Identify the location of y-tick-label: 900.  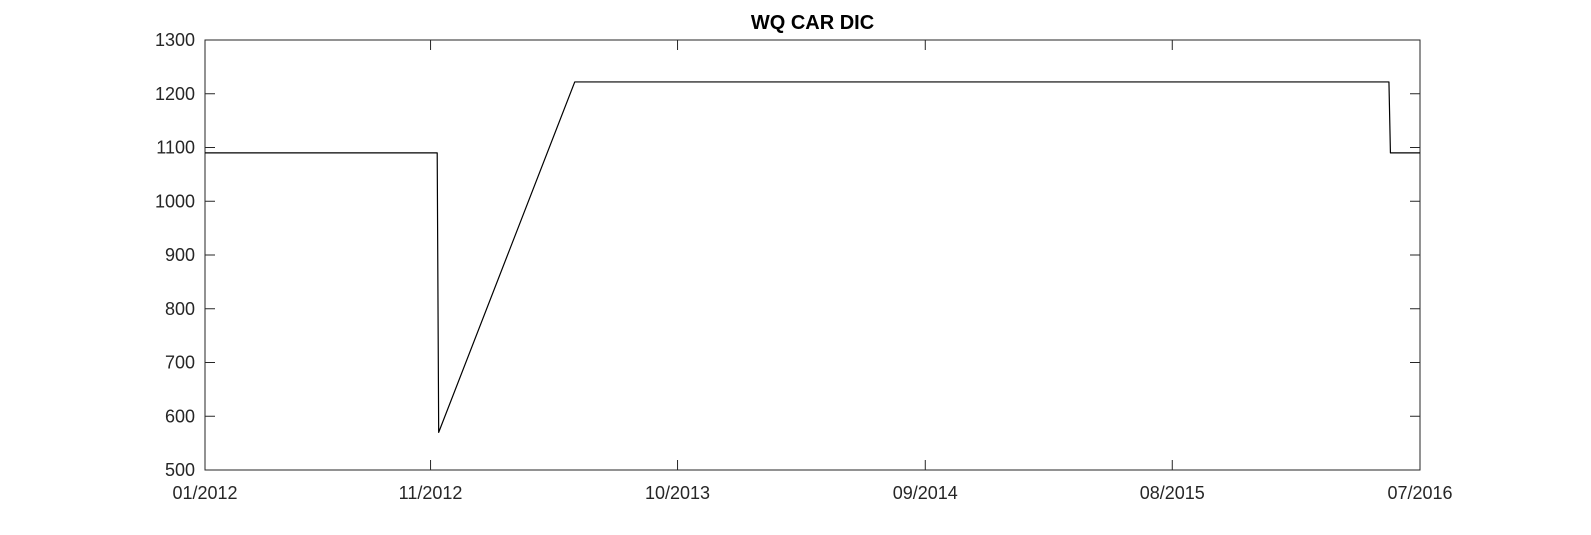
(180, 255).